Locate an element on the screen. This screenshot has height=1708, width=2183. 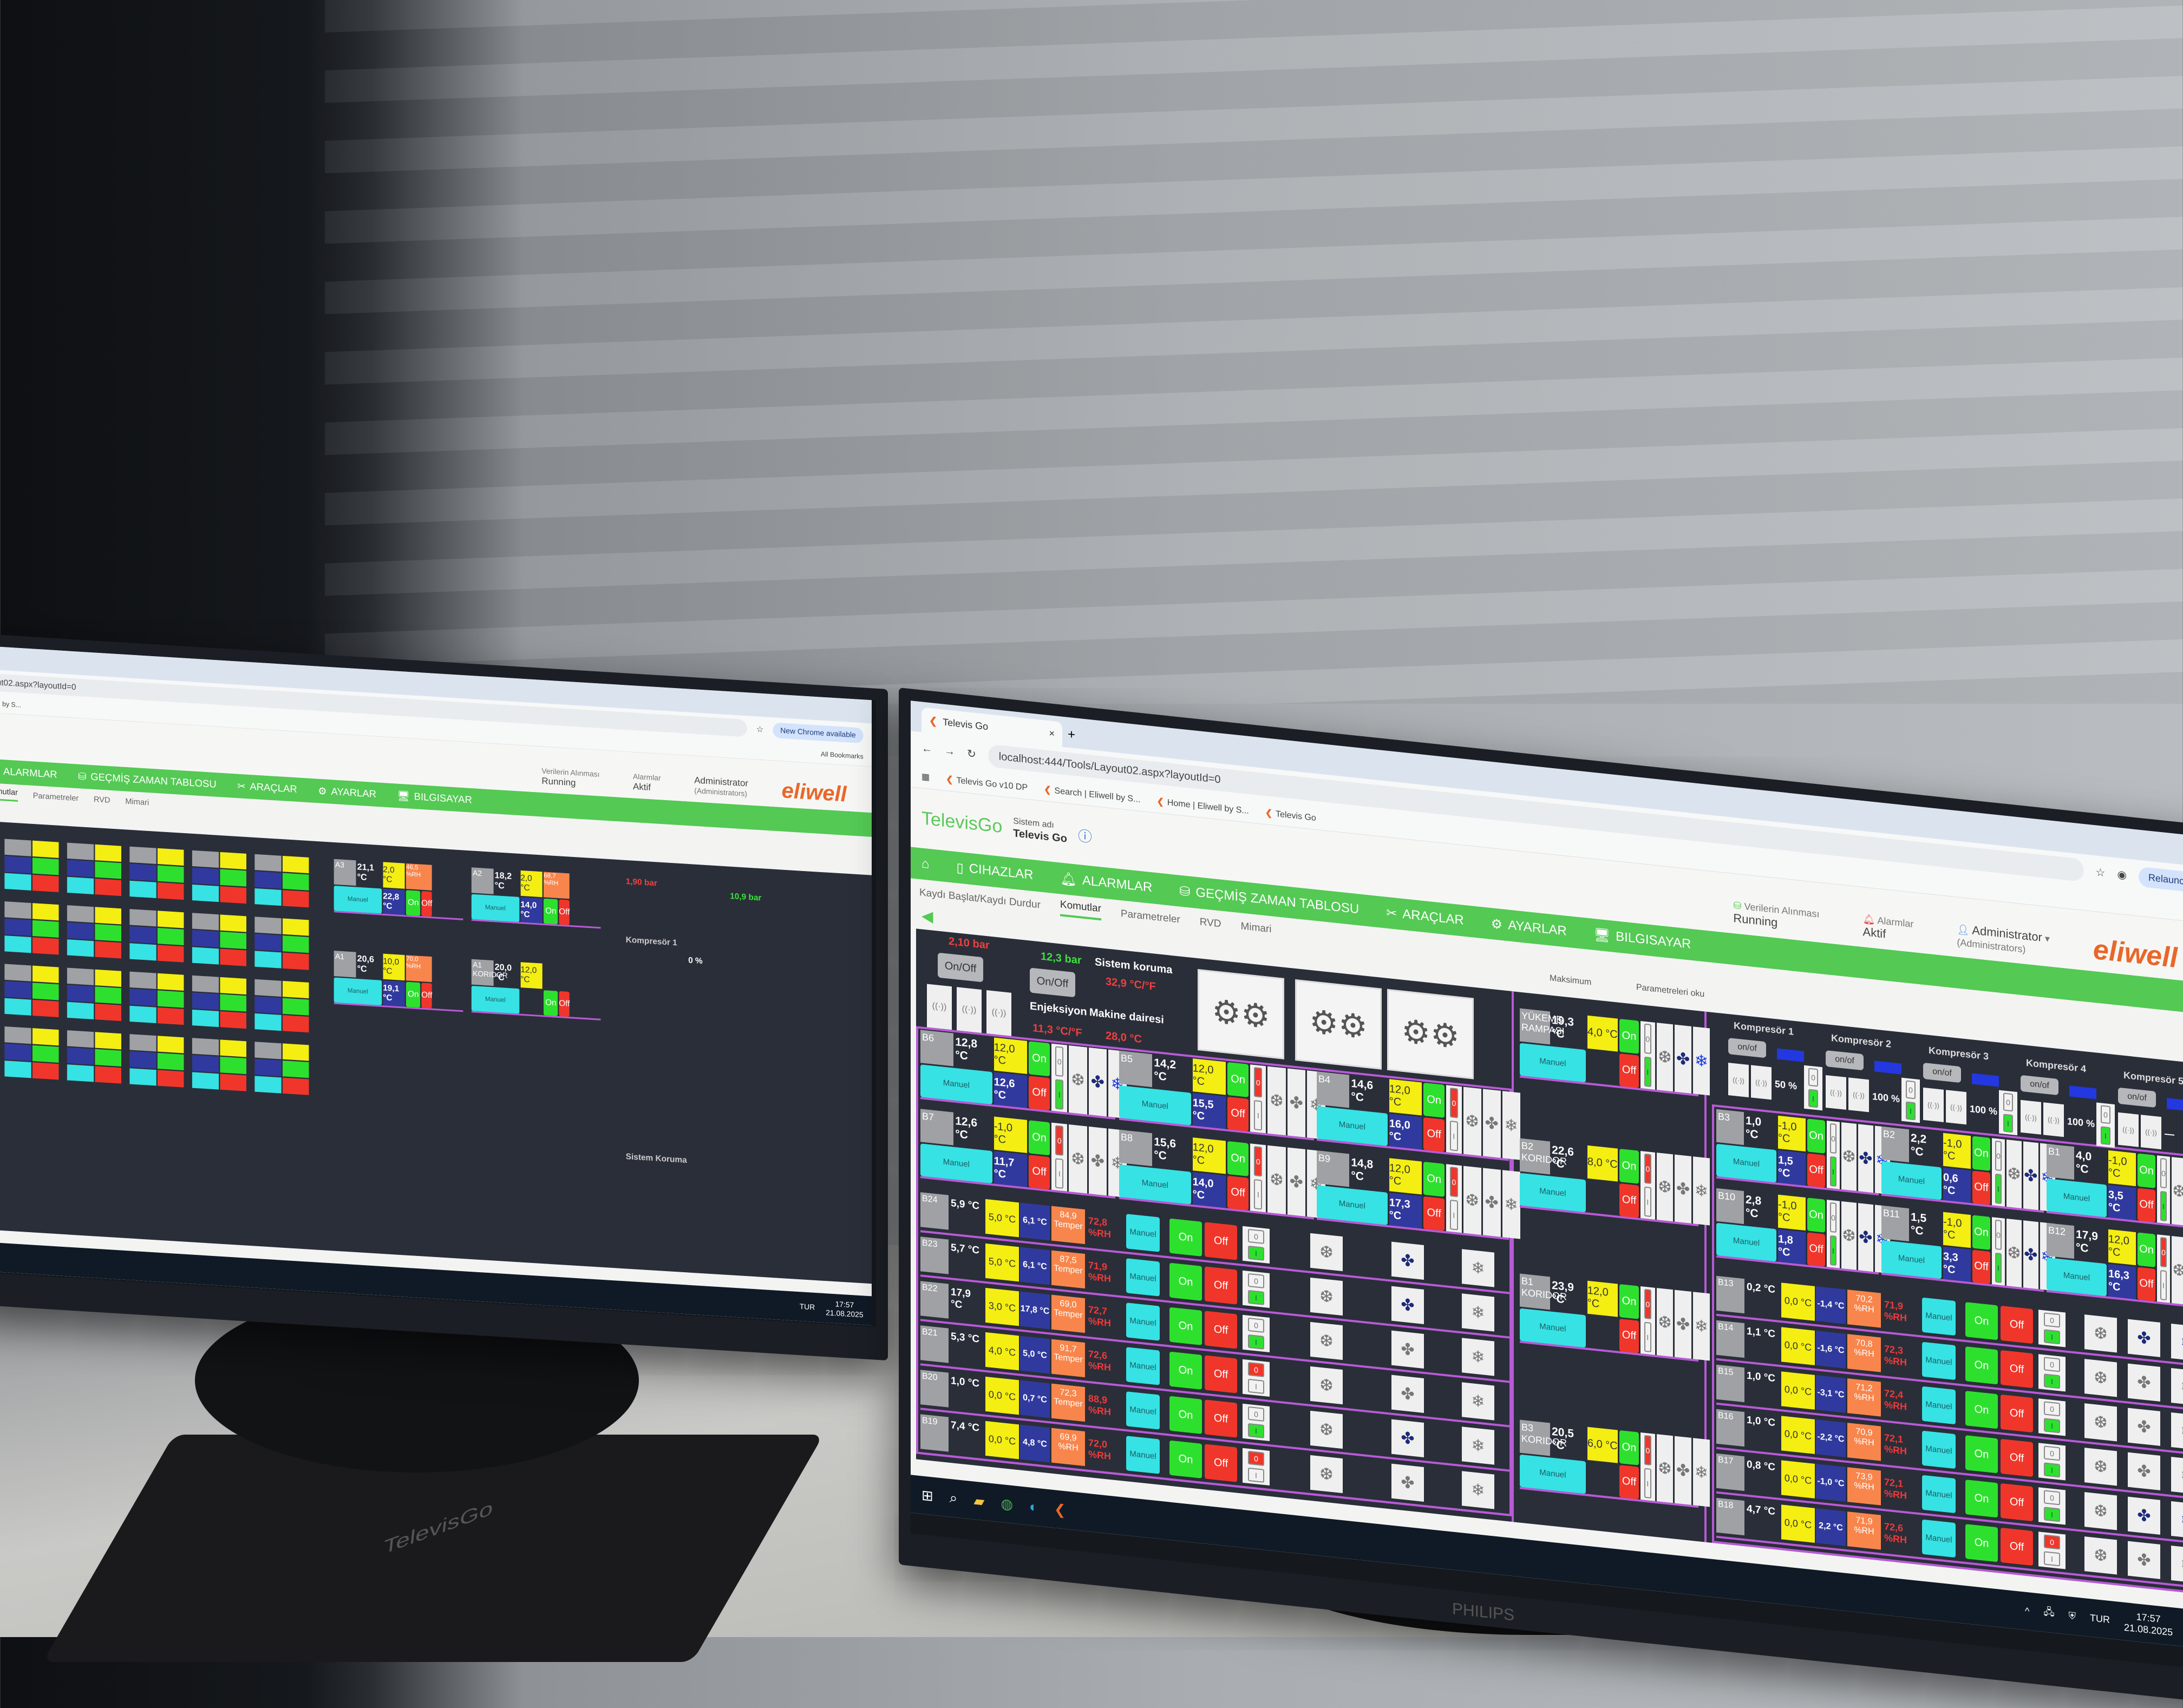
reload-icon: ↻ is located at coordinates (972, 754).